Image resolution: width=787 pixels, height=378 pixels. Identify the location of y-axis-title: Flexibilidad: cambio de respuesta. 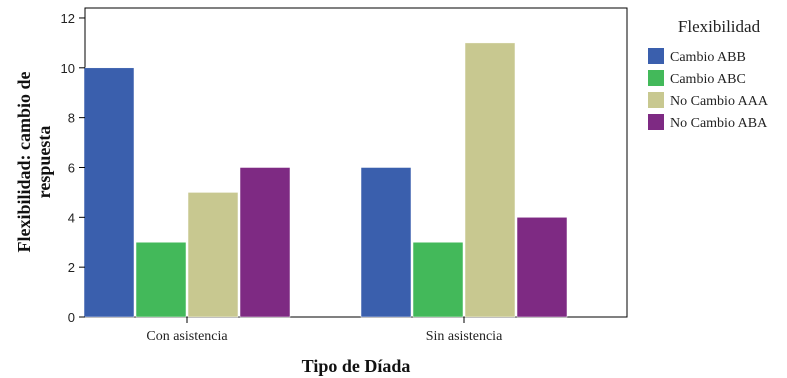
(34, 161).